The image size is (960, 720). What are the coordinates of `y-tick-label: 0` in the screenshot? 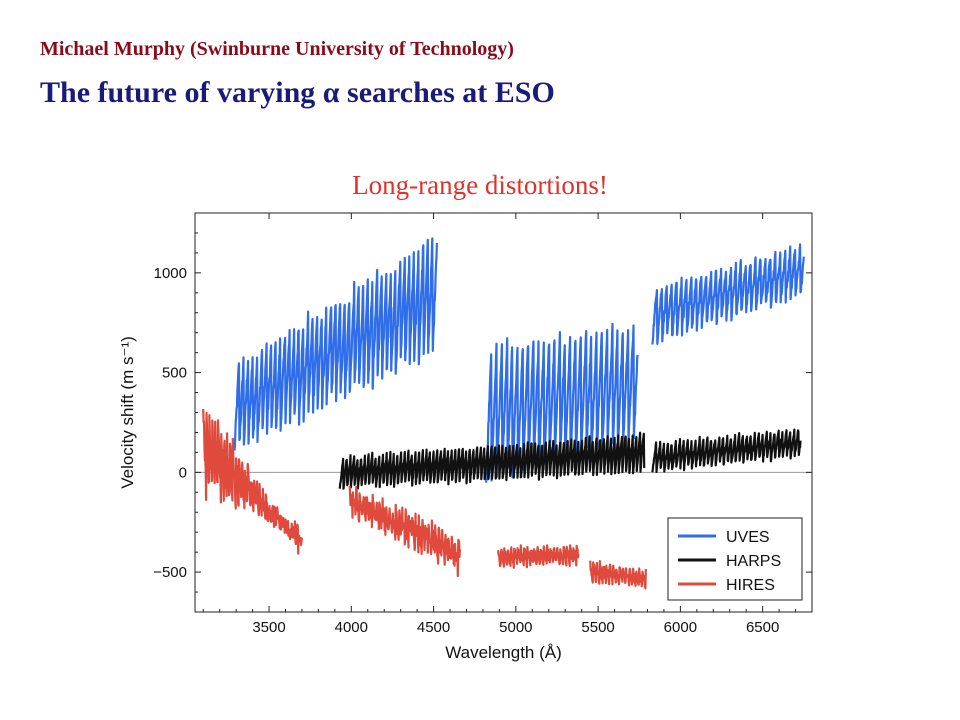 It's located at (183, 472).